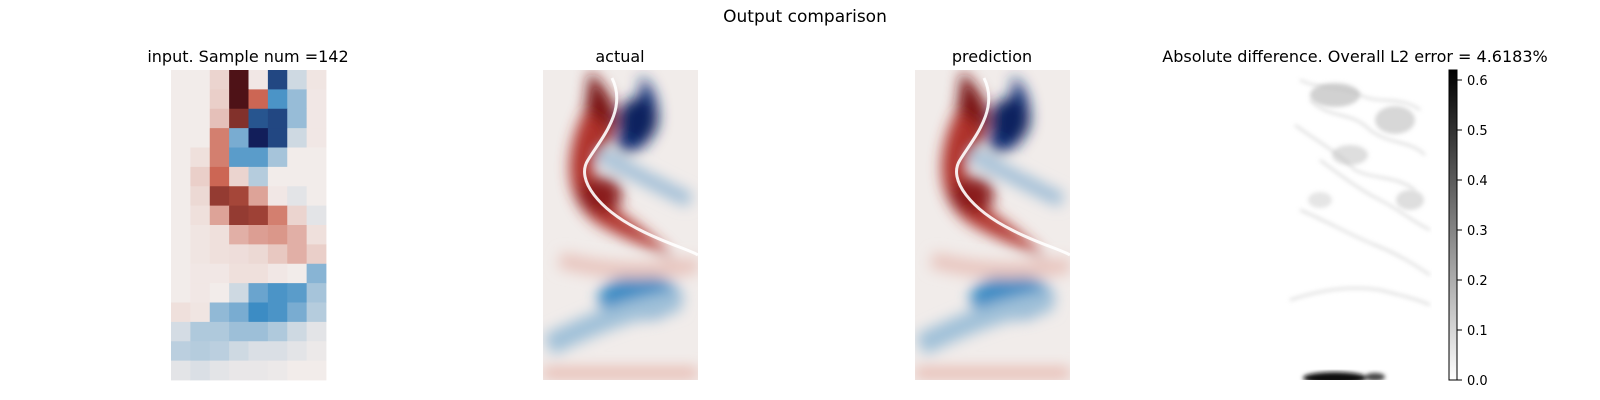 Image resolution: width=1600 pixels, height=400 pixels. I want to click on colorbar-tick-label: 0.6, so click(1477, 81).